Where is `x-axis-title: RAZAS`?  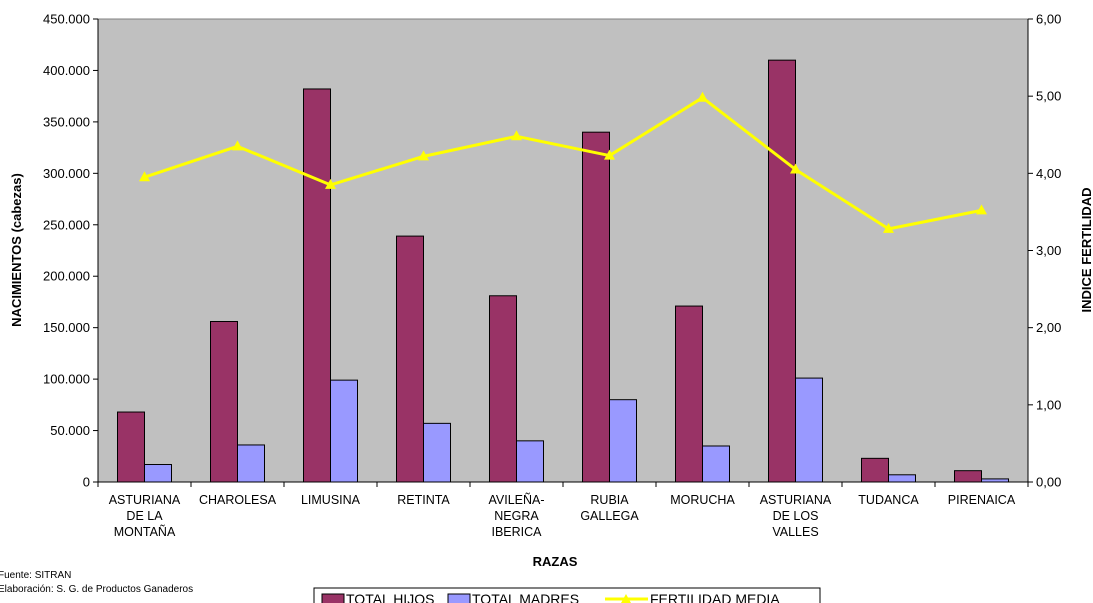 x-axis-title: RAZAS is located at coordinates (555, 561).